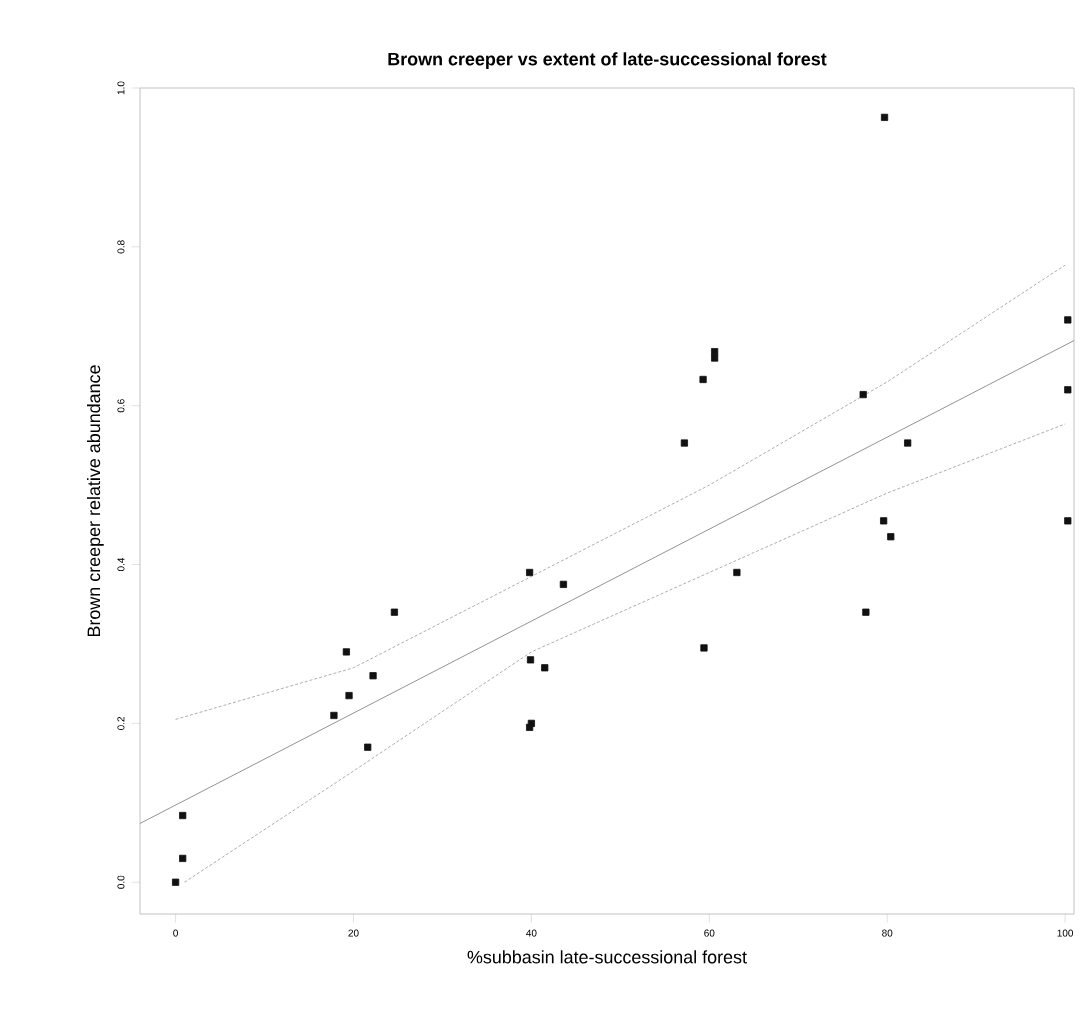 Image resolution: width=1090 pixels, height=1030 pixels. I want to click on x-axis-title: %subbasin late-successional forest, so click(607, 957).